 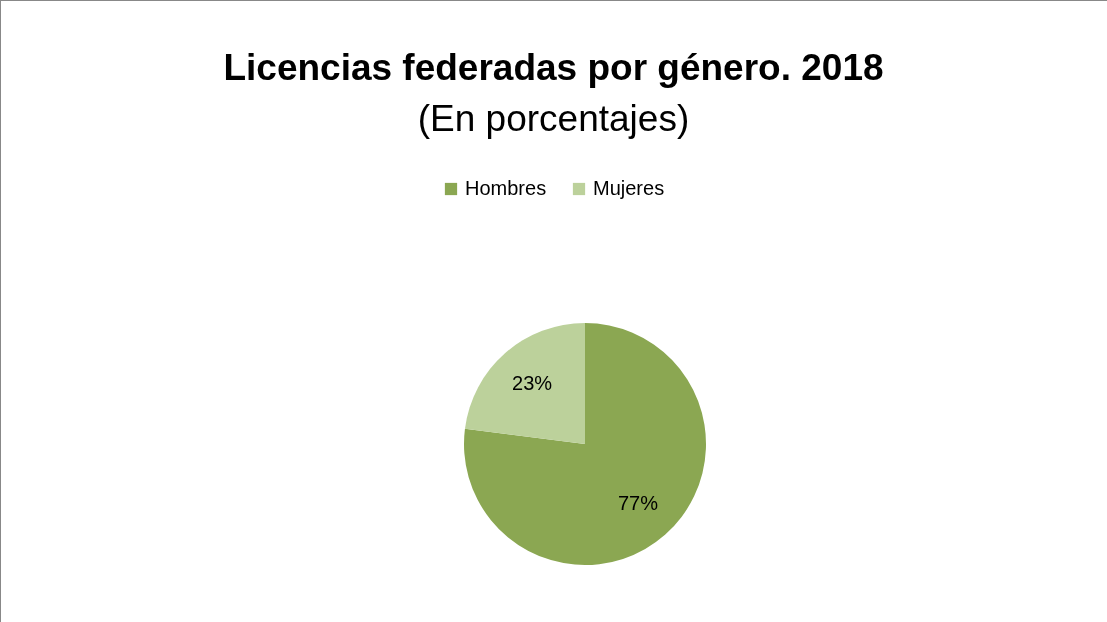 What do you see at coordinates (638, 503) in the screenshot?
I see `data-label: 77%` at bounding box center [638, 503].